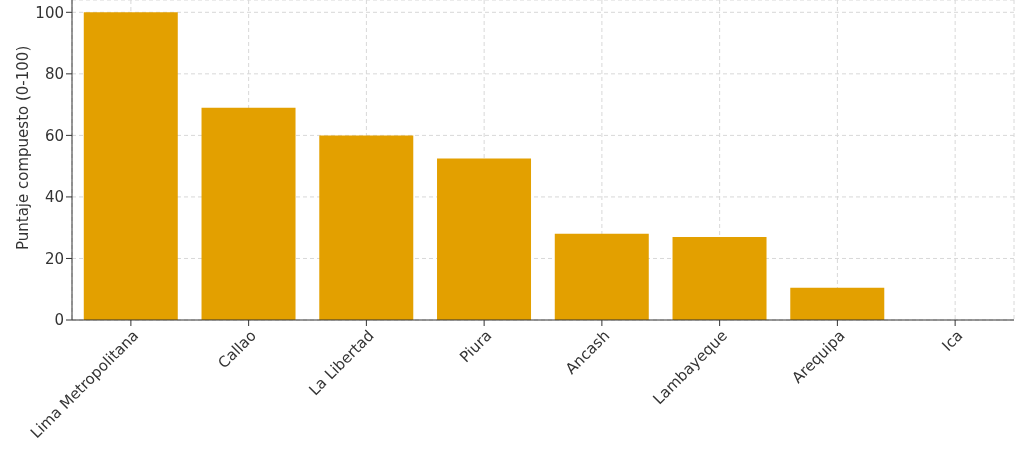  Describe the element at coordinates (952, 340) in the screenshot. I see `x-tick-label: Ica` at that location.